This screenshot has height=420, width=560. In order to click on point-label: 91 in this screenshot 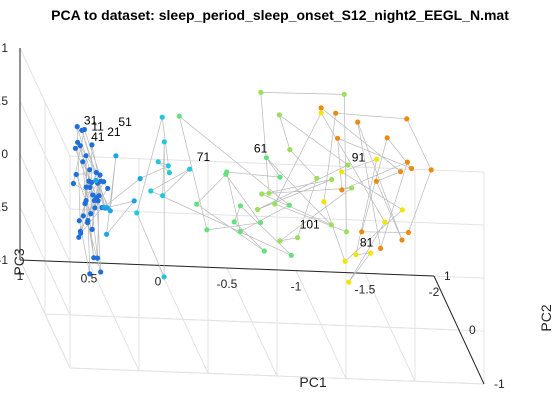, I will do `click(359, 158)`.